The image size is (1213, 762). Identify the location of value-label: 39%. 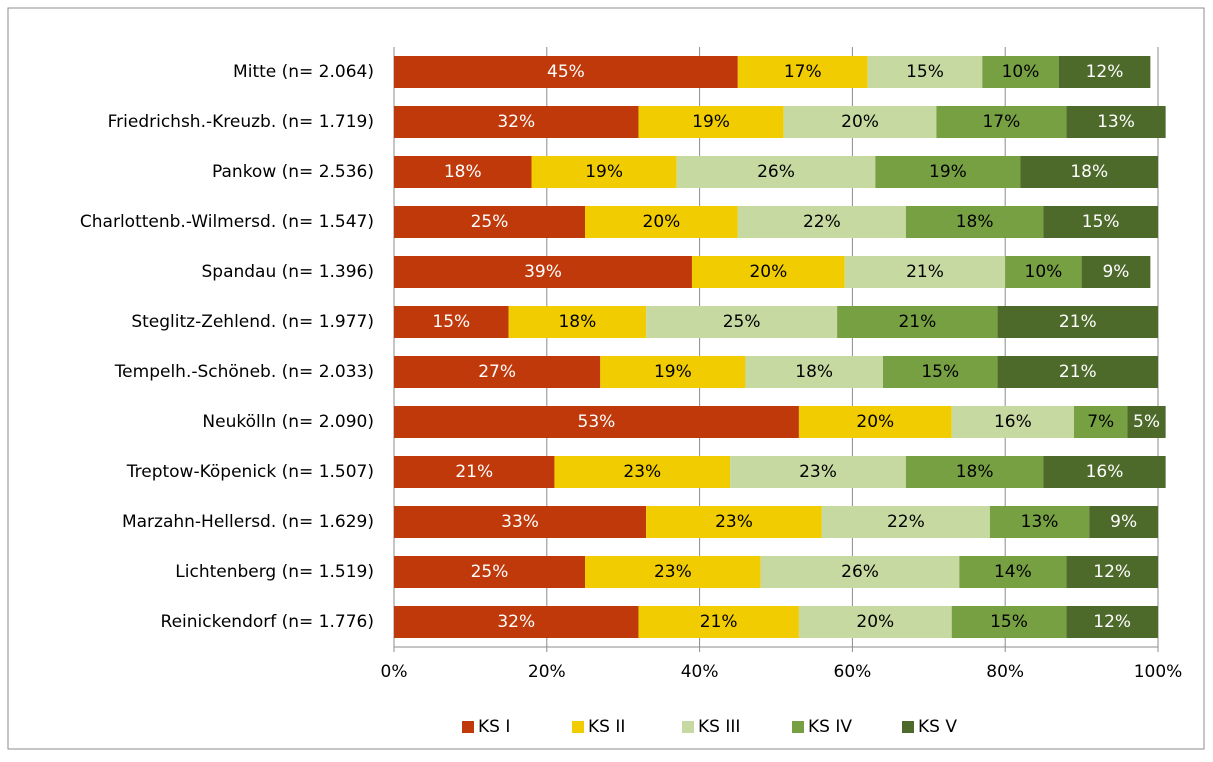
(543, 272).